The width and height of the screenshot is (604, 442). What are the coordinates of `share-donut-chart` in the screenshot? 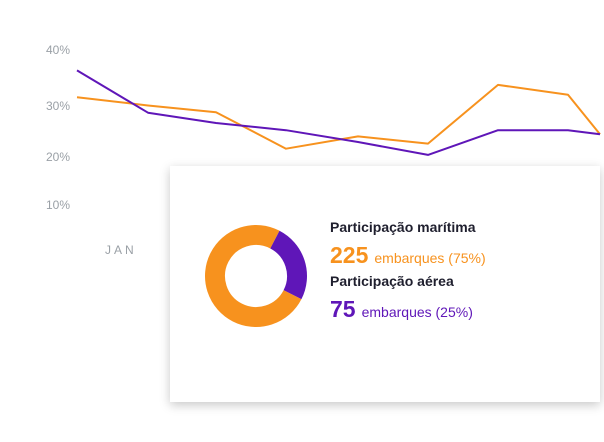 It's located at (256, 276).